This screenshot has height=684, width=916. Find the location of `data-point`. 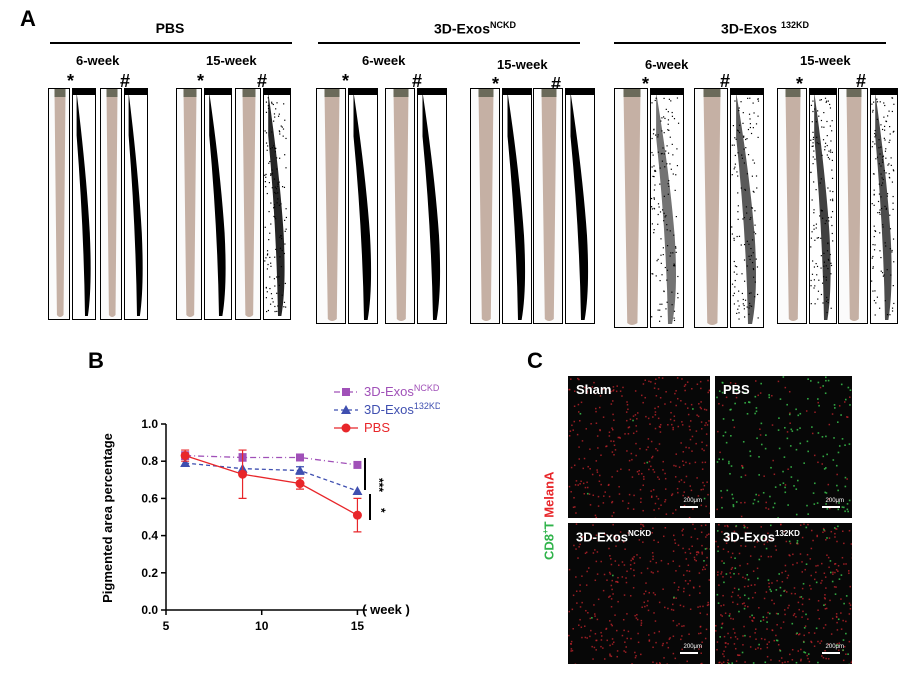

data-point is located at coordinates (243, 474).